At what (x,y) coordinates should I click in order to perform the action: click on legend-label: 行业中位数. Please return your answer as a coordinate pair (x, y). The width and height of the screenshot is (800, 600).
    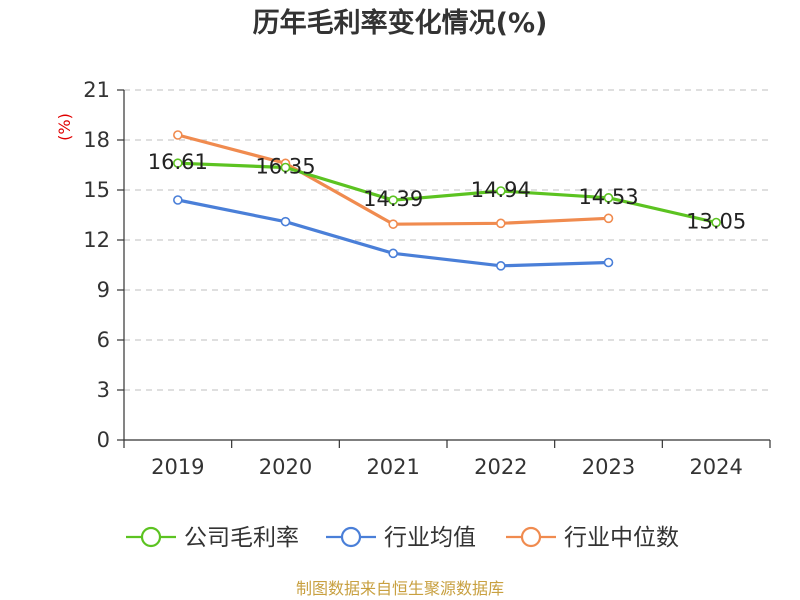
    Looking at the image, I should click on (621, 538).